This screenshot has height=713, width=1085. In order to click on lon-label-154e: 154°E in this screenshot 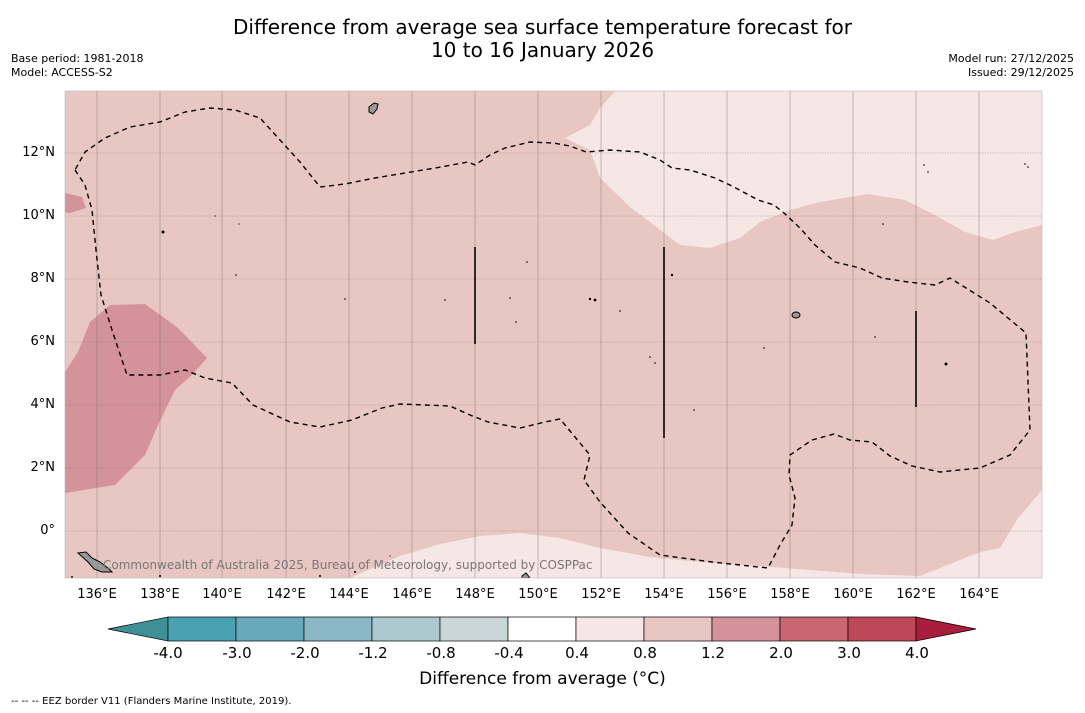, I will do `click(664, 594)`.